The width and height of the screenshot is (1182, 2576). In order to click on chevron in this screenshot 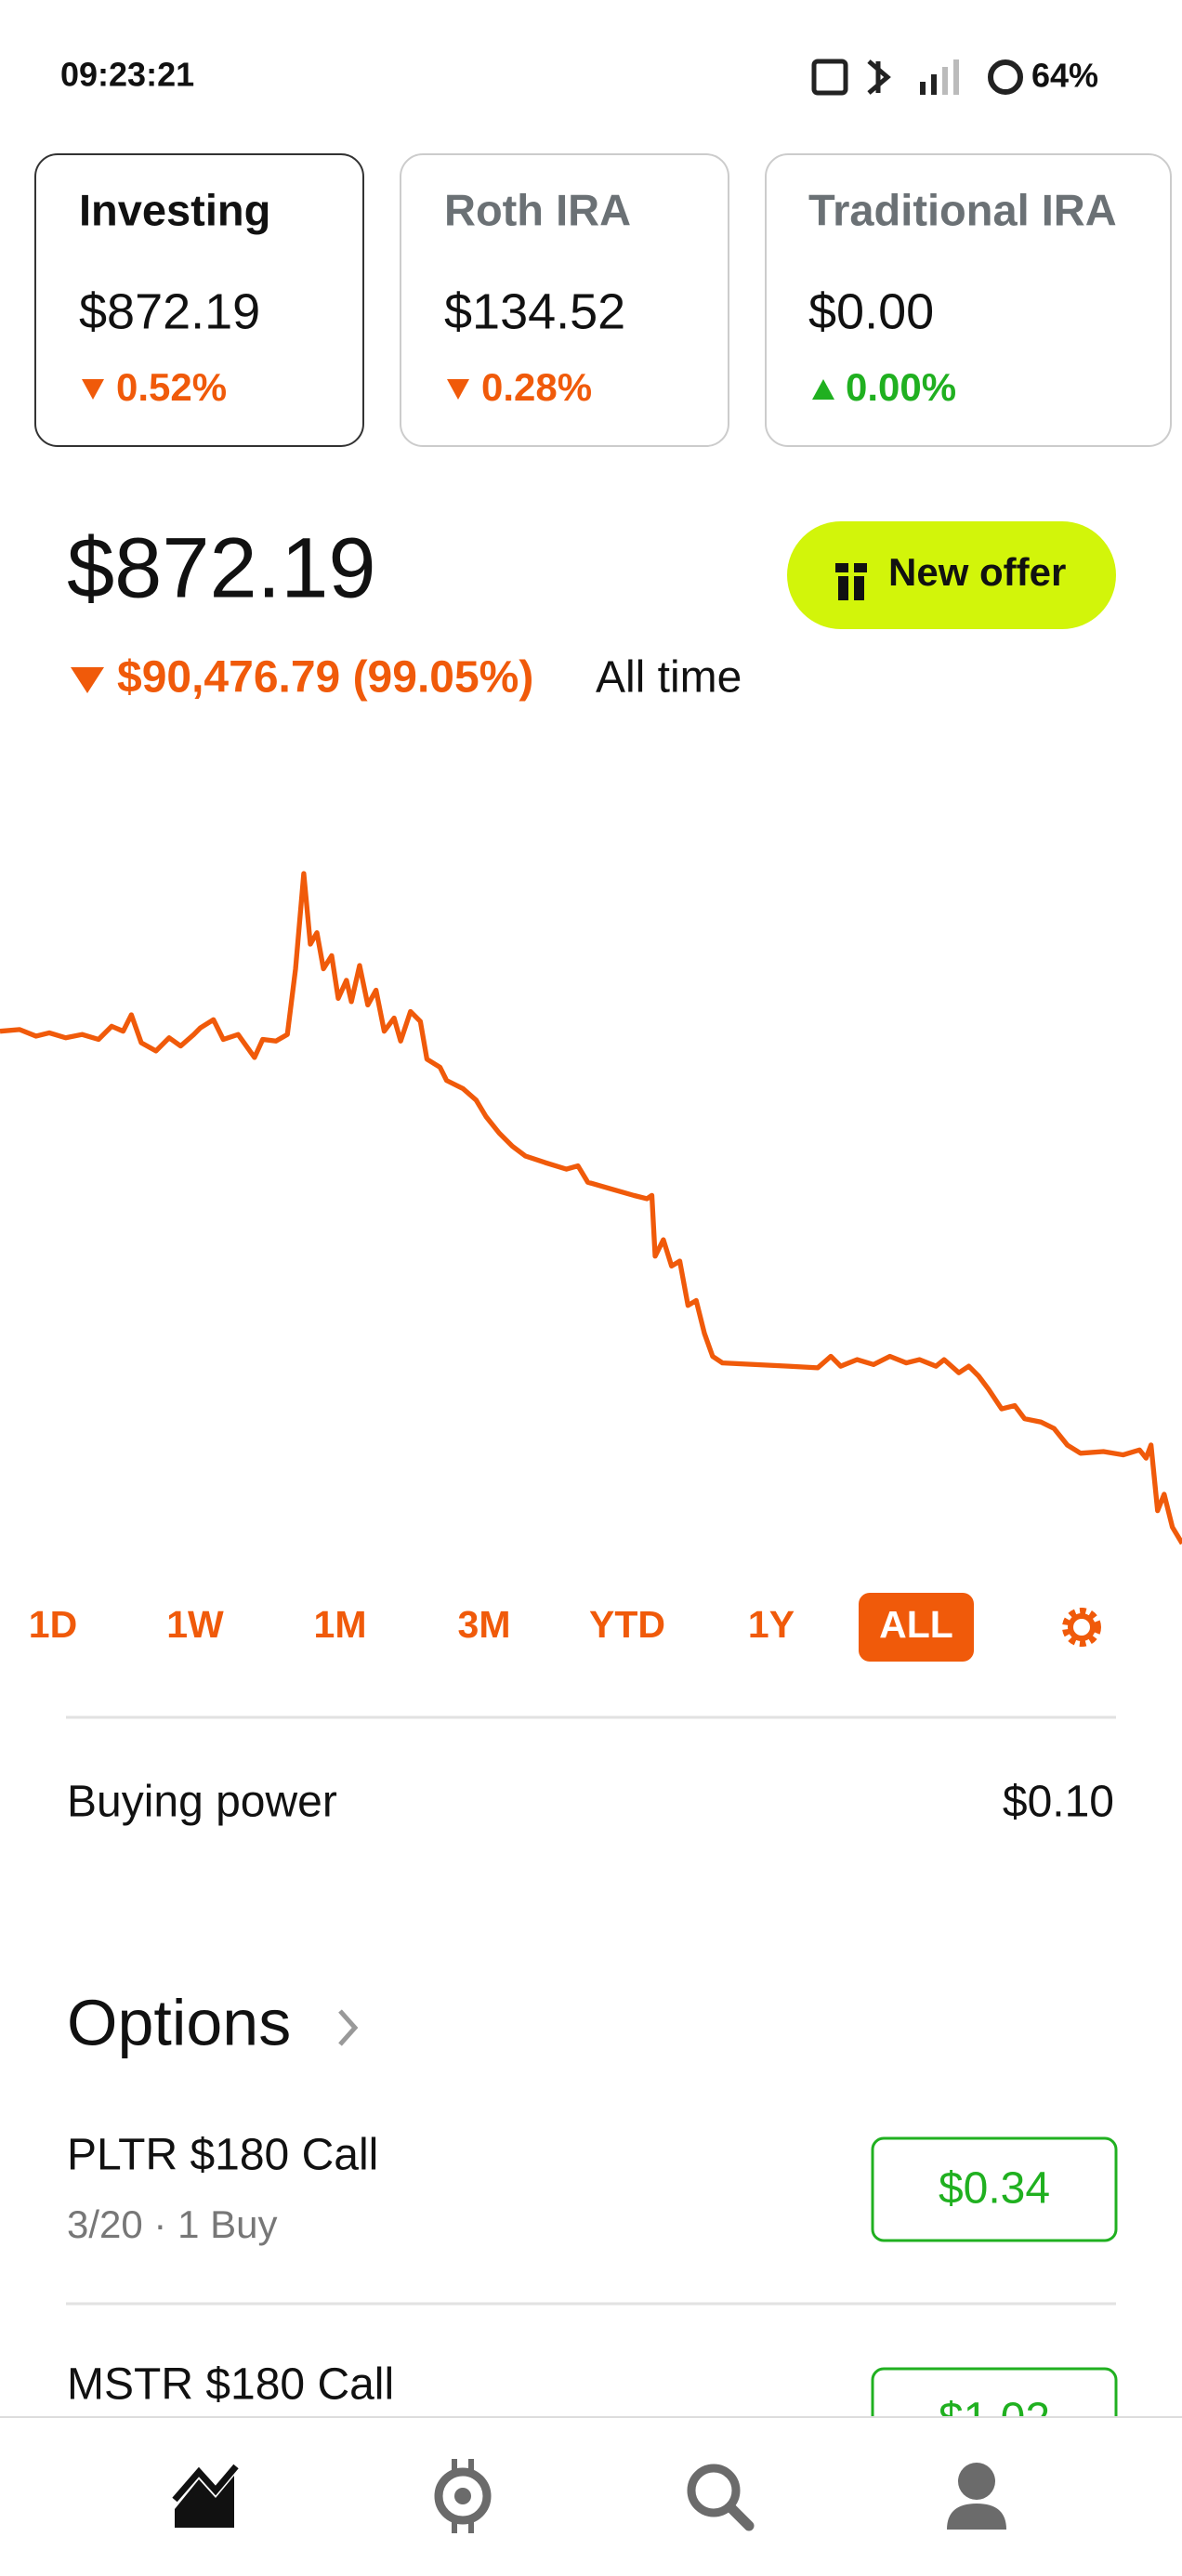, I will do `click(348, 2027)`.